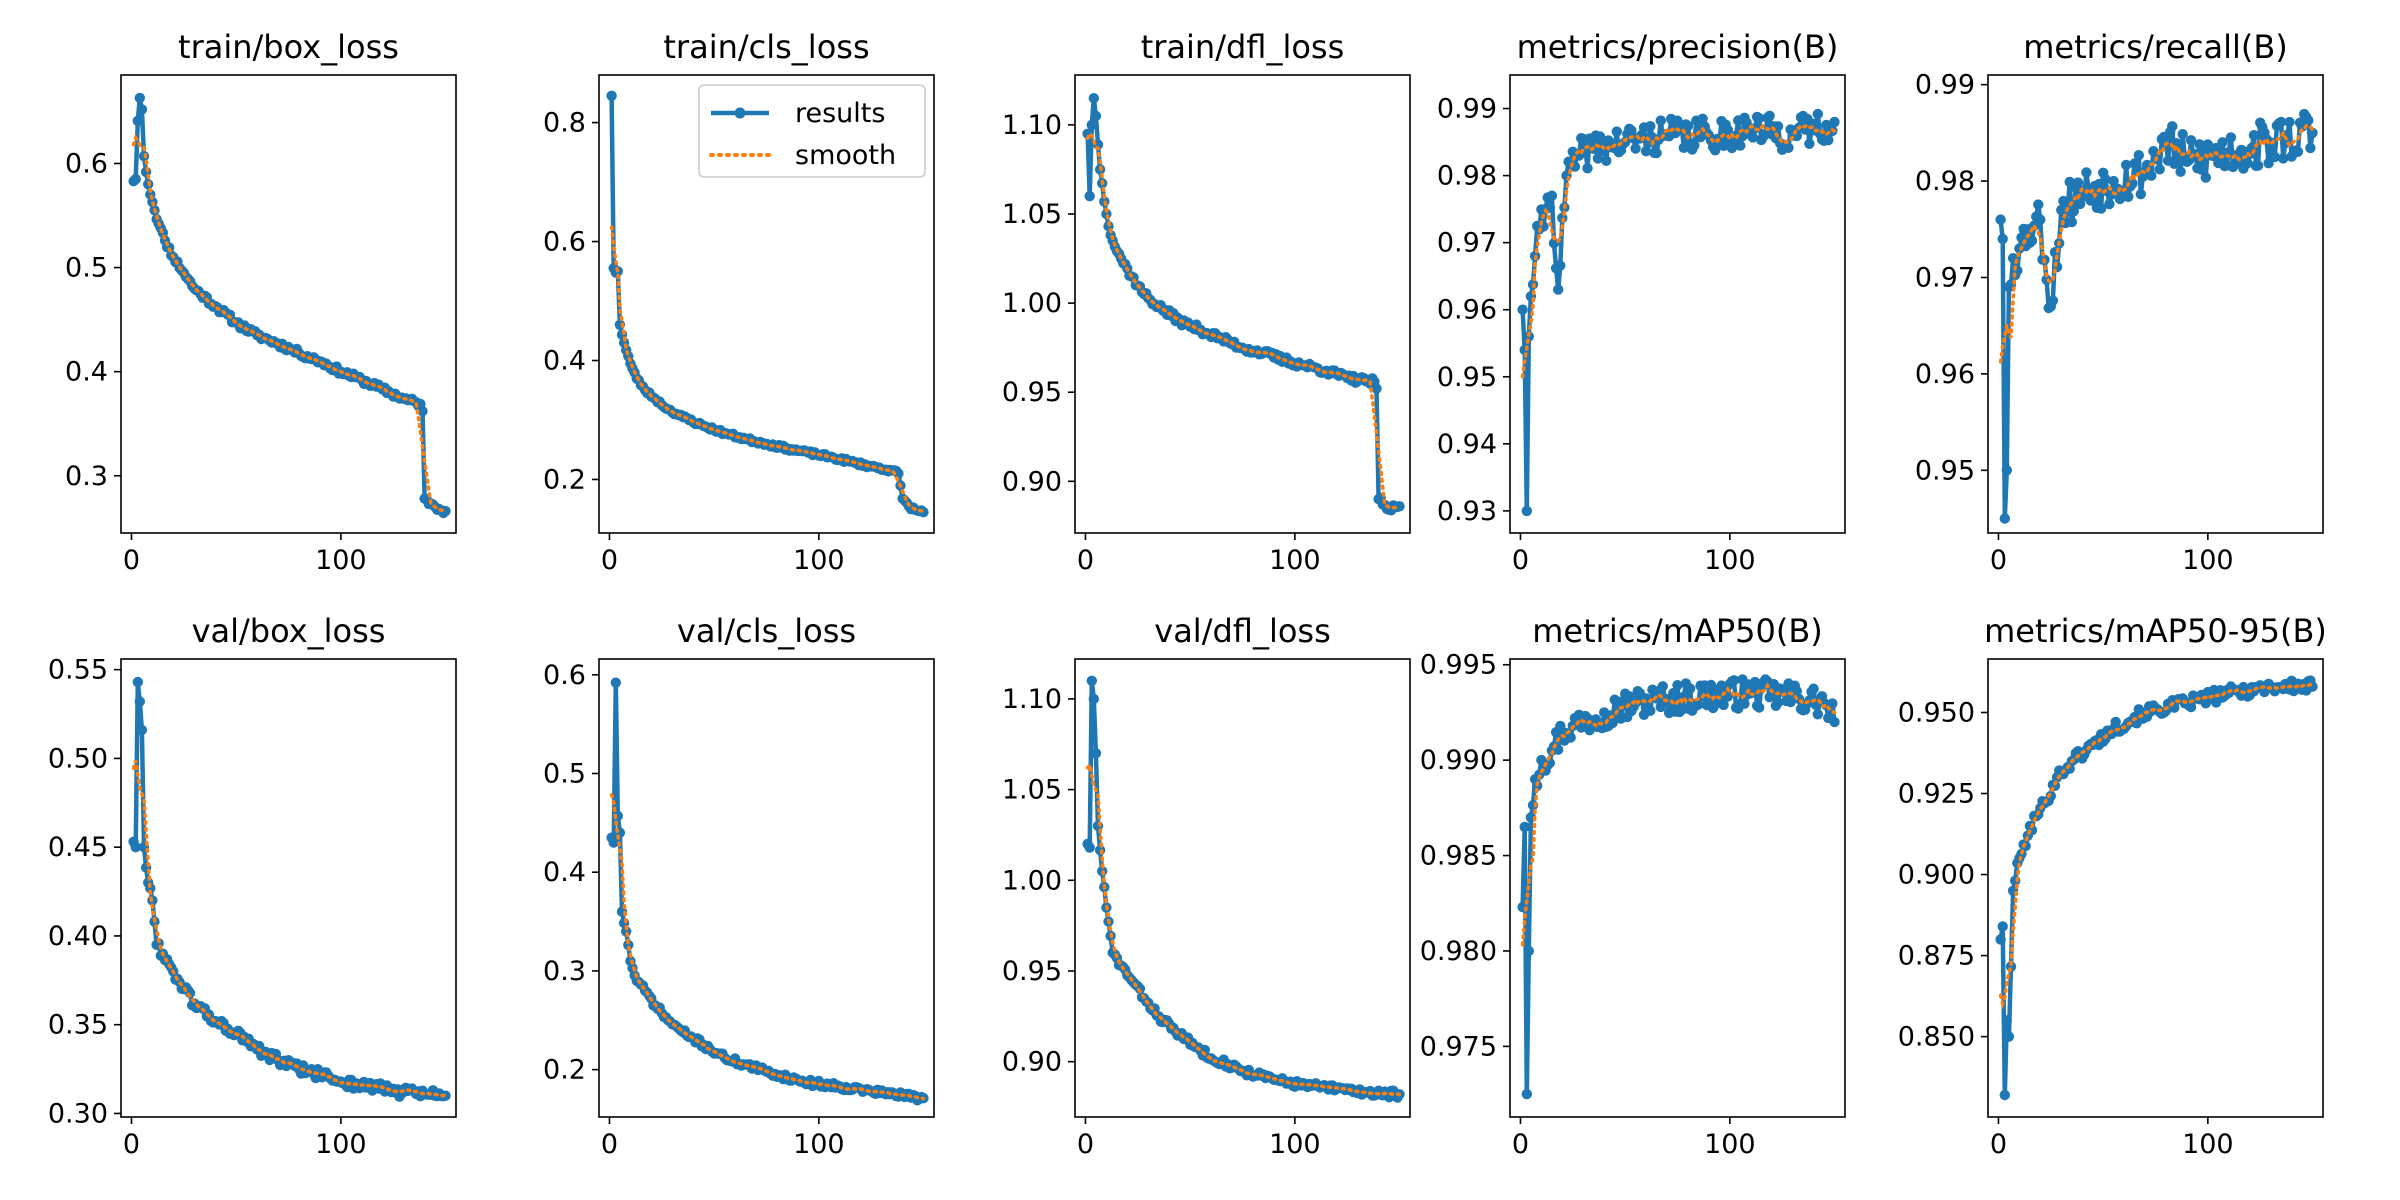 Image resolution: width=2400 pixels, height=1200 pixels. I want to click on y-tick-label: 0.90, so click(1032, 1062).